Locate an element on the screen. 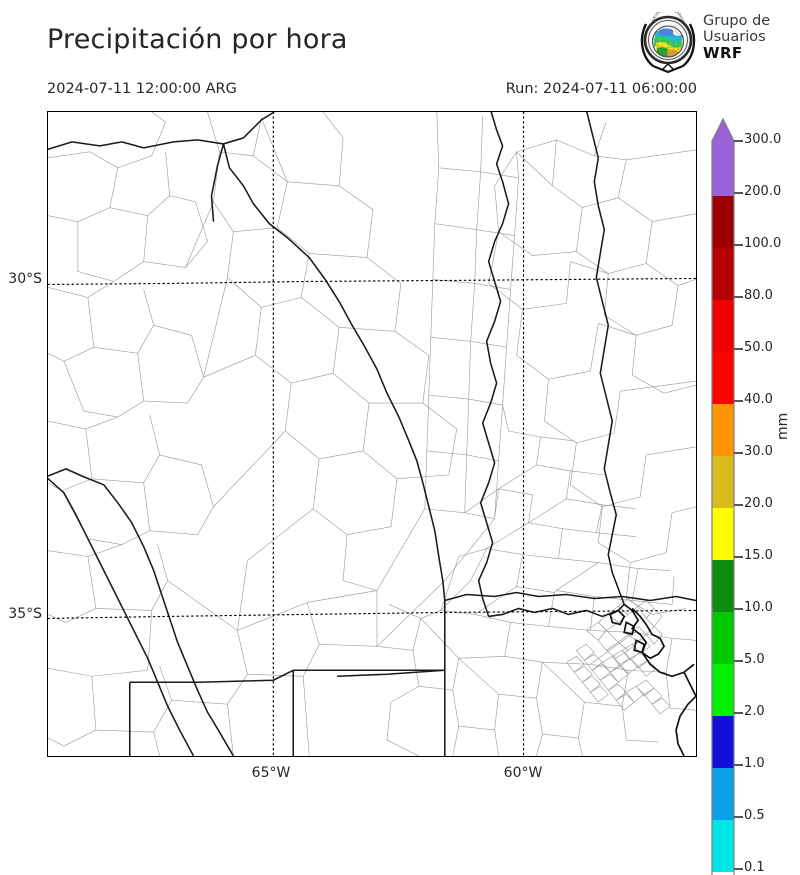 The height and width of the screenshot is (875, 800). colorbar-tick-label-0.1: 0.1 is located at coordinates (754, 867).